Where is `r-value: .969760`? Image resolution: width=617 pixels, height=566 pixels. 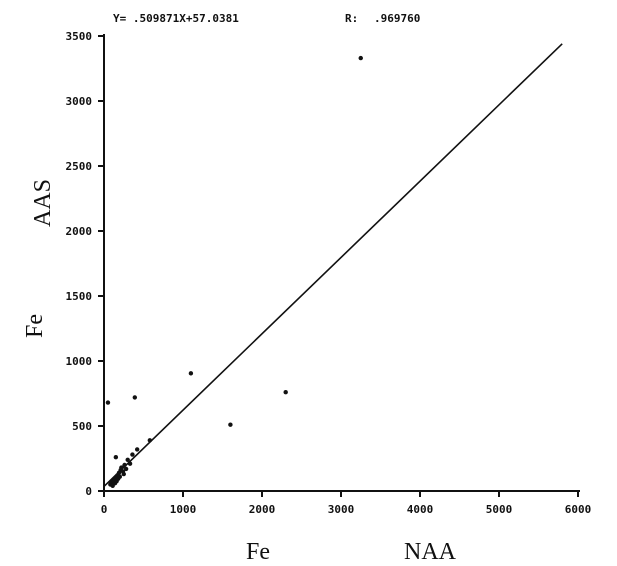 r-value: .969760 is located at coordinates (397, 18).